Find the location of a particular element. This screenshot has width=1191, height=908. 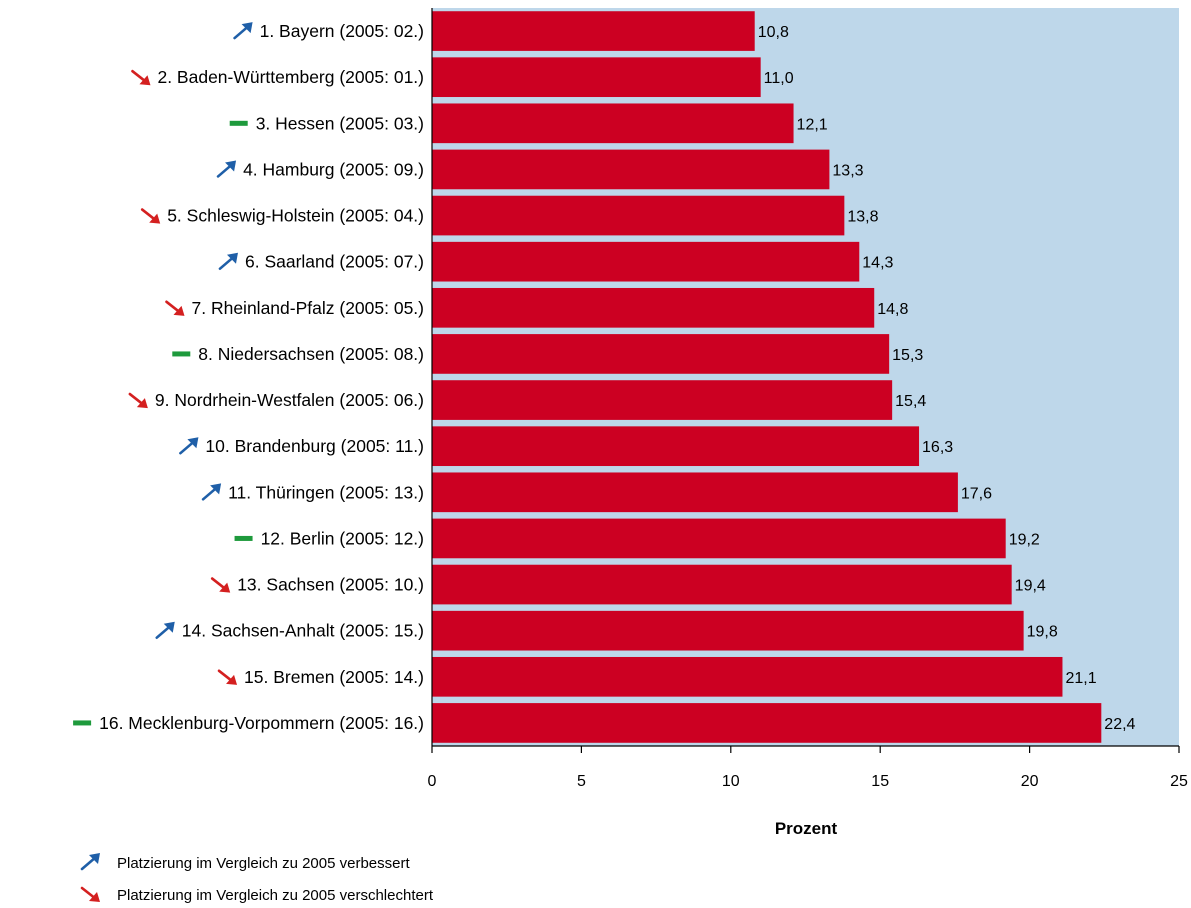

x-axis-label: Prozent is located at coordinates (806, 828).